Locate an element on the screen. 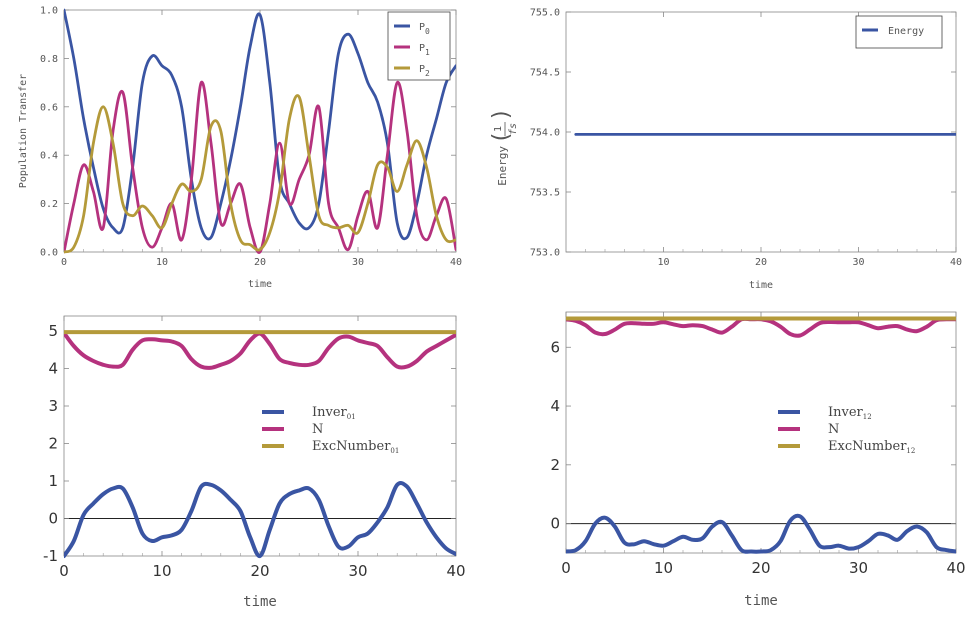 This screenshot has width=973, height=617. unit-numerator: 1 is located at coordinates (498, 129).